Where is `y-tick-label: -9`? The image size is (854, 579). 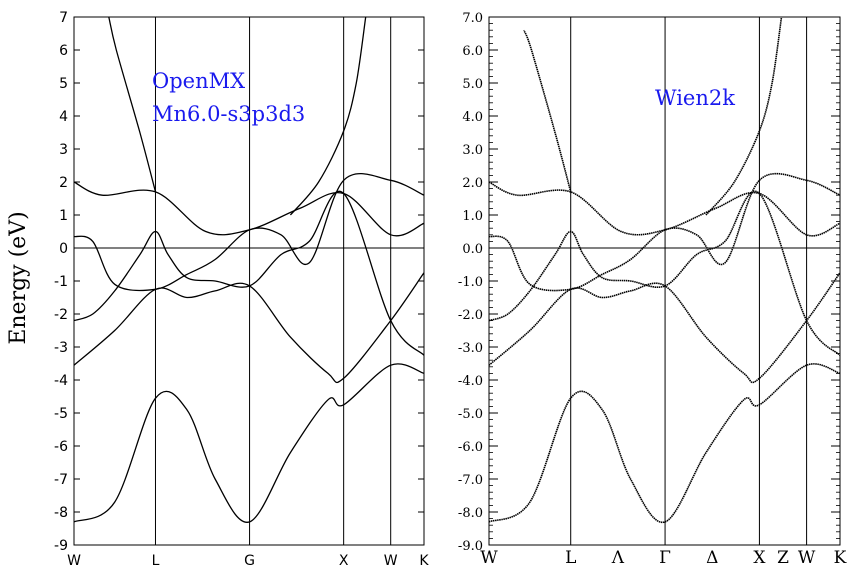
y-tick-label: -9 is located at coordinates (61, 546).